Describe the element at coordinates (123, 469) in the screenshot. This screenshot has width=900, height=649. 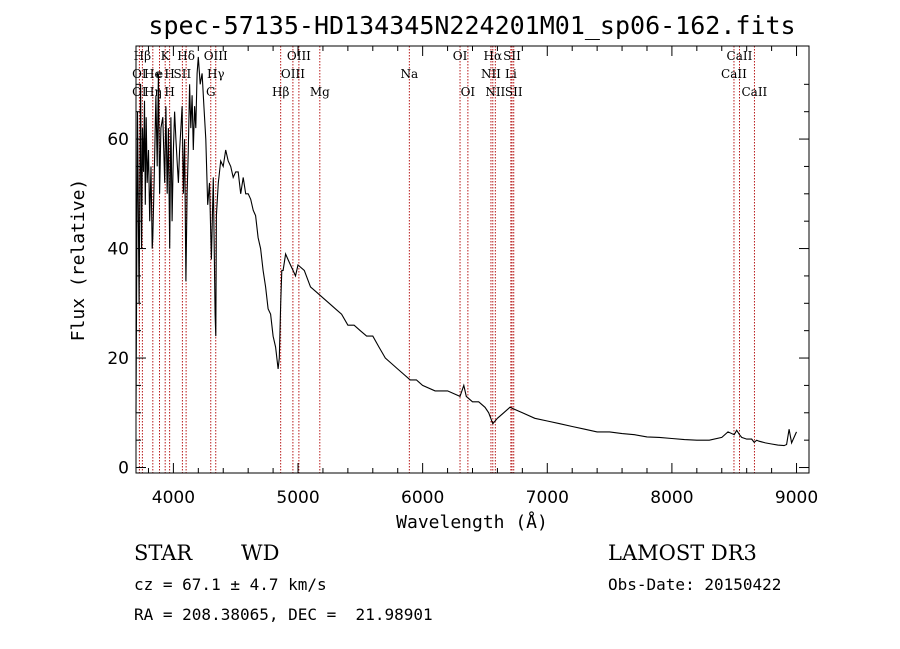
I see `y-tick-label: 0` at that location.